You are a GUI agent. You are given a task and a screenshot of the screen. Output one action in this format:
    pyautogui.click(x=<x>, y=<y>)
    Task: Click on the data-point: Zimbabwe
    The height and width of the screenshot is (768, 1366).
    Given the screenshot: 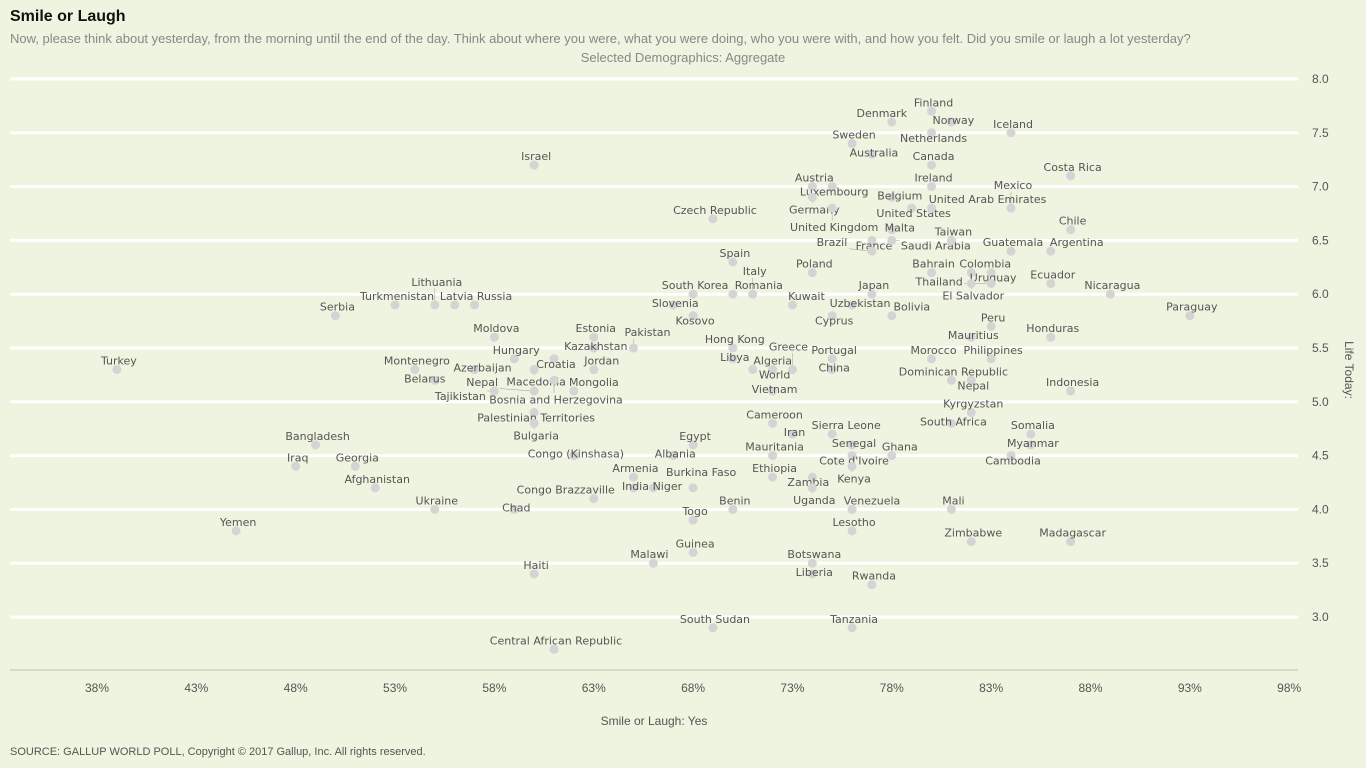 What is the action you would take?
    pyautogui.click(x=973, y=537)
    